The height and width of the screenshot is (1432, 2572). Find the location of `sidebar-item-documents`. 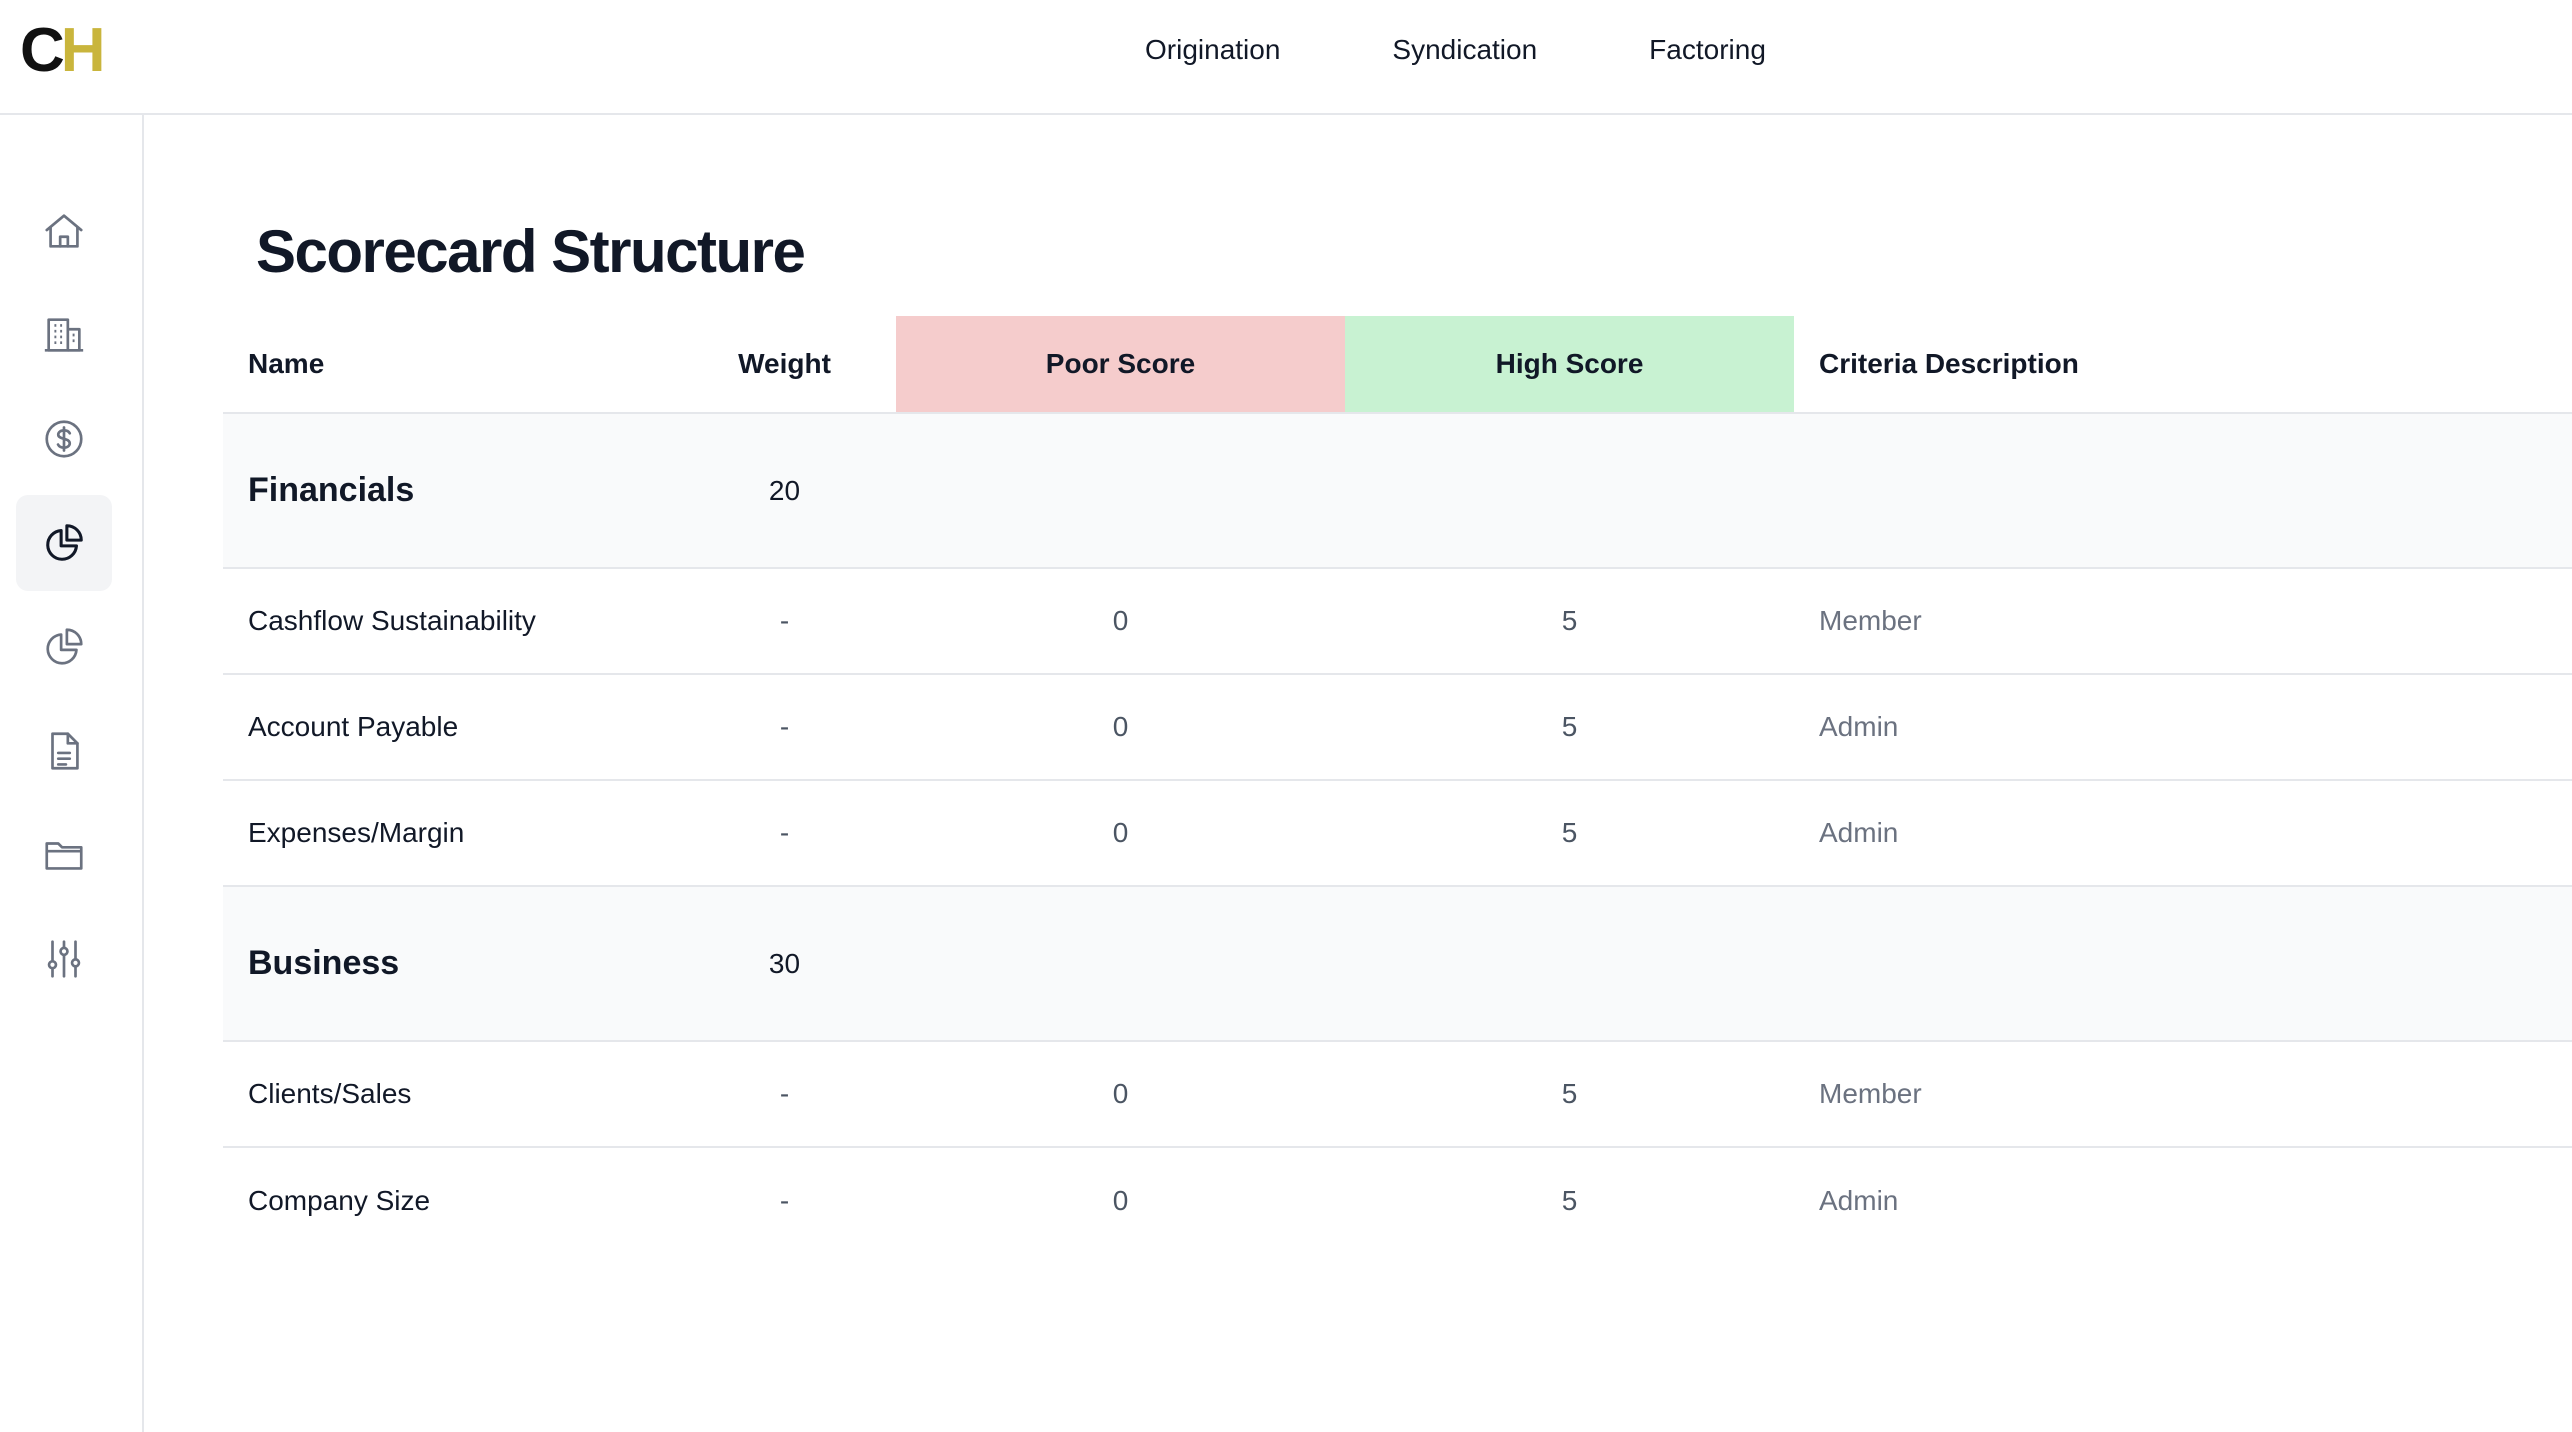

sidebar-item-documents is located at coordinates (64, 751).